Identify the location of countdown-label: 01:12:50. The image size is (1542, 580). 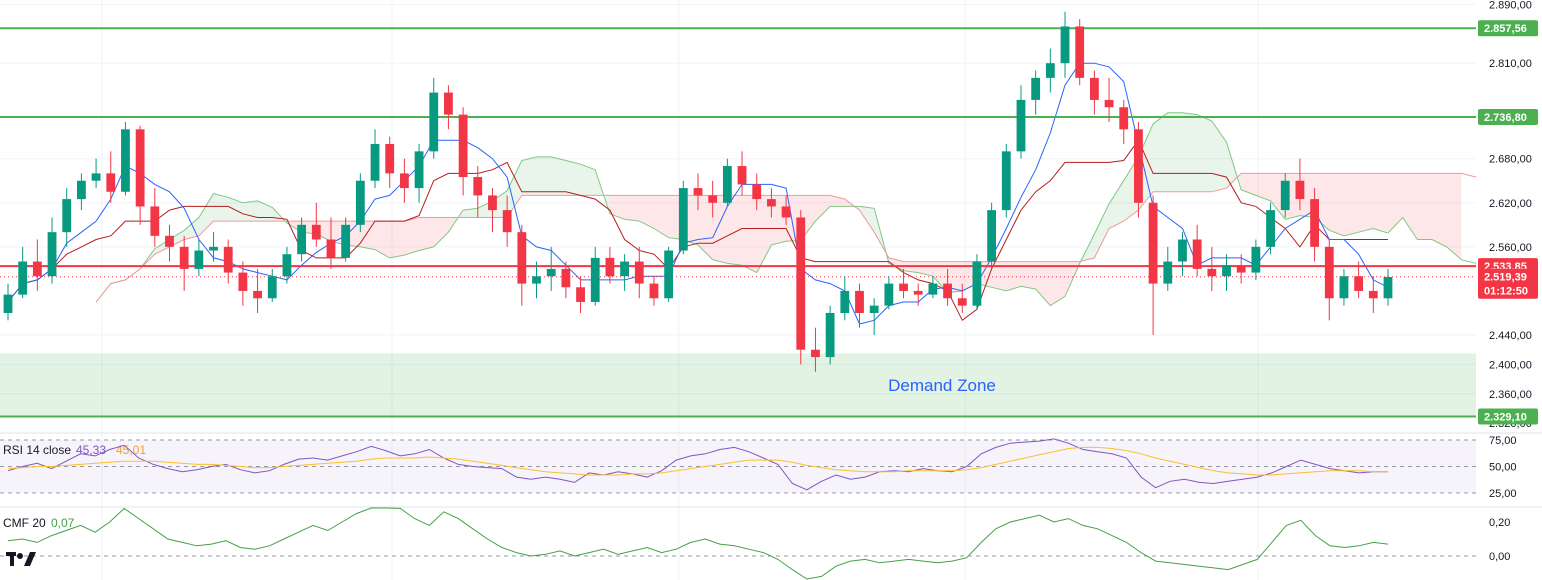
(1506, 292).